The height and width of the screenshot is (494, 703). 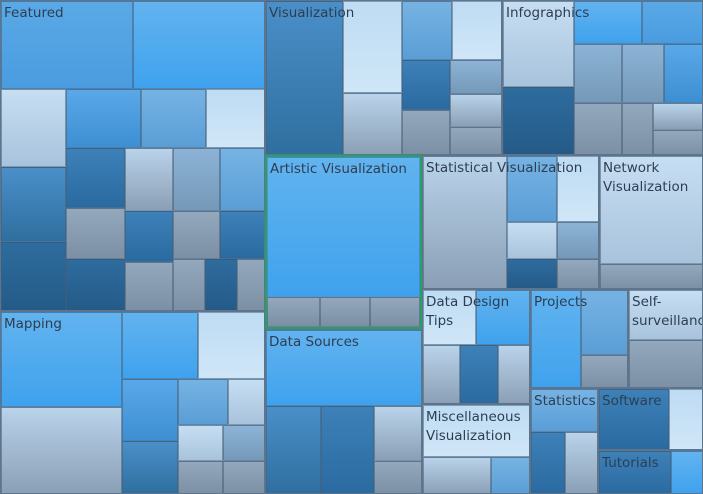 I want to click on group-visualization: Visualization, so click(x=383, y=77).